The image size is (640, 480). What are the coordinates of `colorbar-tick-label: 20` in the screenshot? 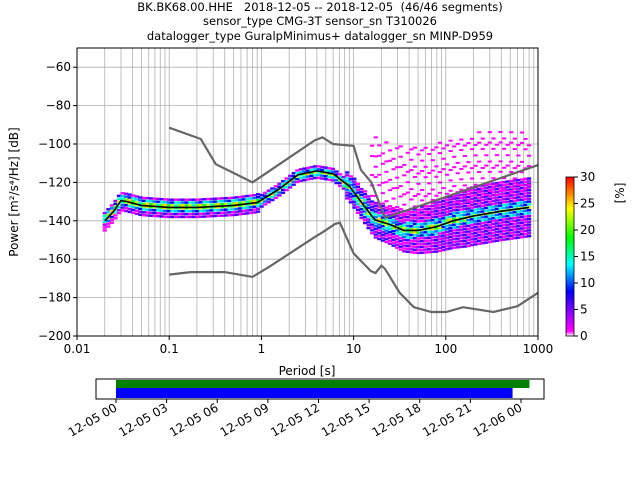 It's located at (587, 230).